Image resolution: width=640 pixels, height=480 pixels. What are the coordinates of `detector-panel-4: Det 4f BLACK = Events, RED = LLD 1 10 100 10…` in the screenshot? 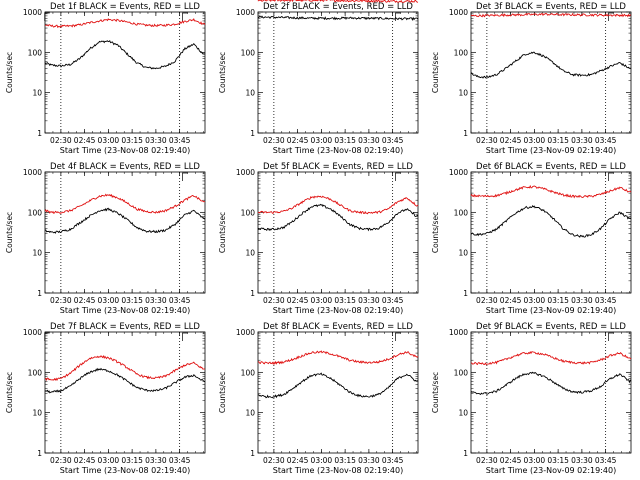 It's located at (106, 240).